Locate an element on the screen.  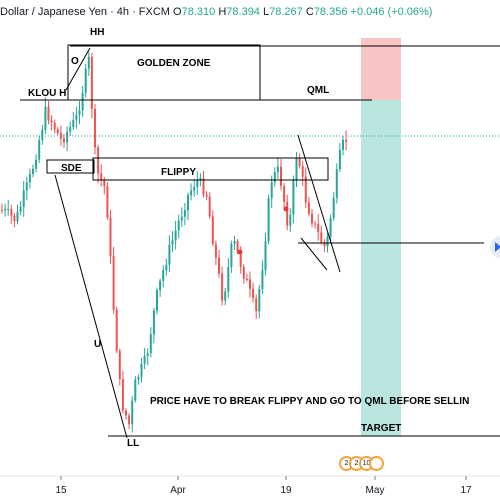
swing-line-down is located at coordinates (91, 306).